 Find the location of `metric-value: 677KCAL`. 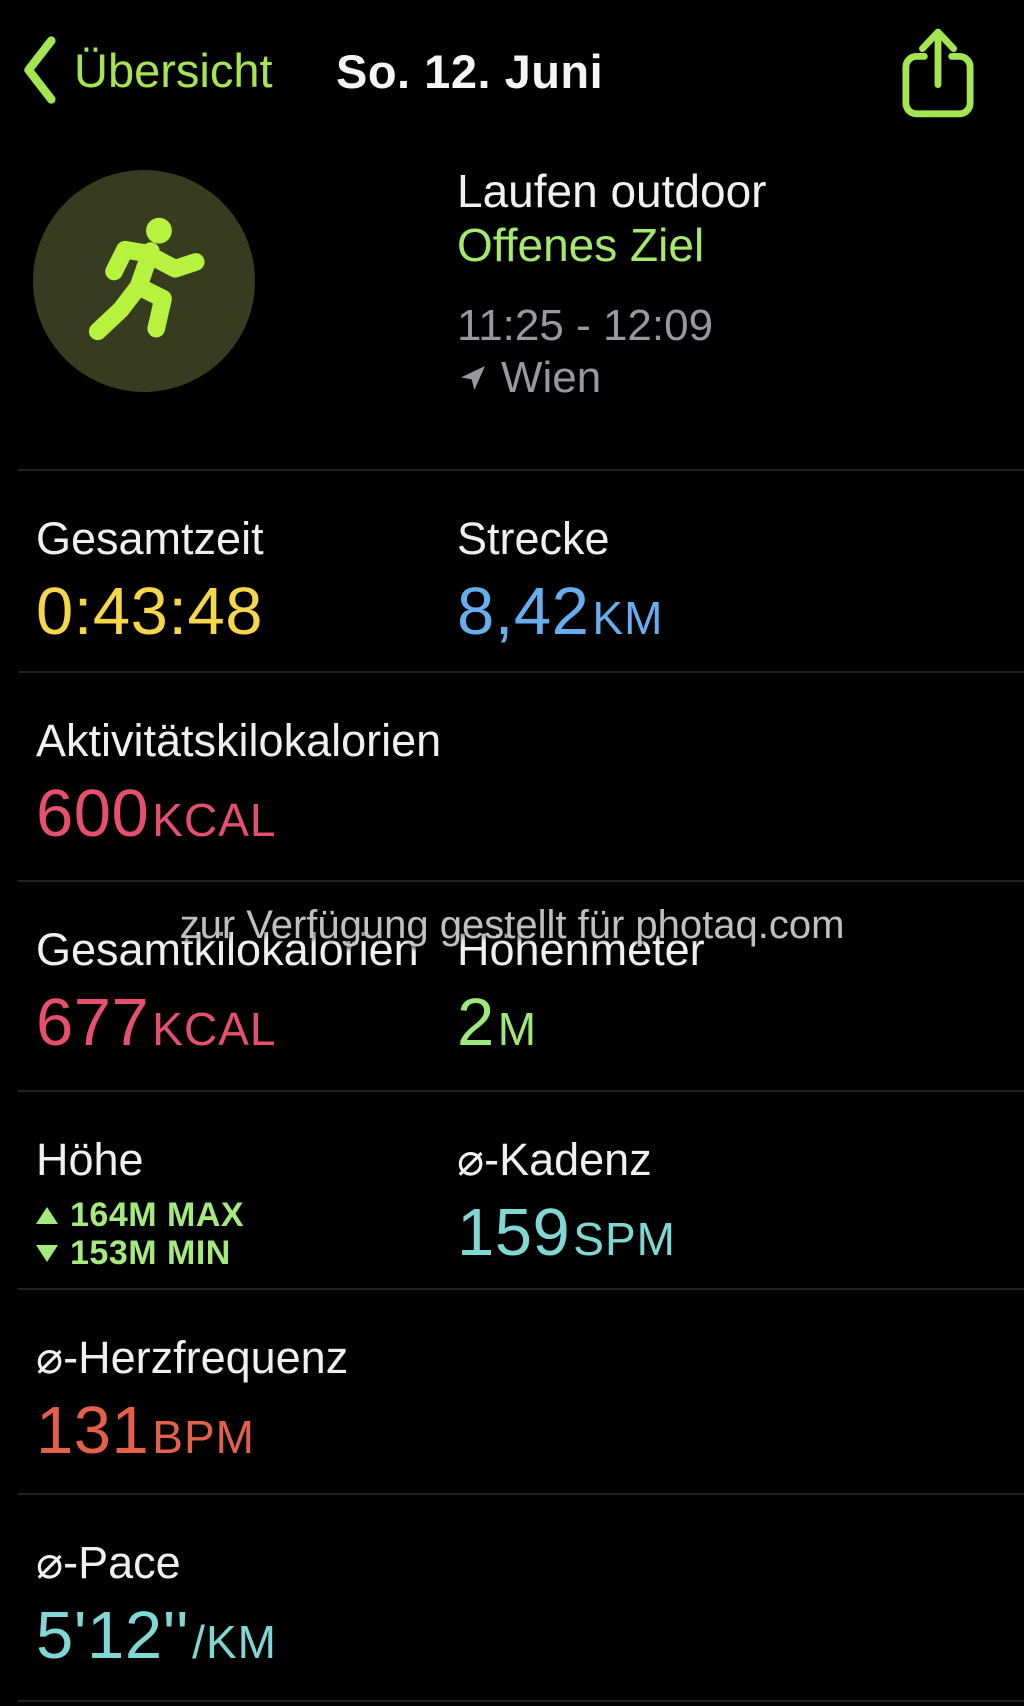

metric-value: 677KCAL is located at coordinates (156, 1022).